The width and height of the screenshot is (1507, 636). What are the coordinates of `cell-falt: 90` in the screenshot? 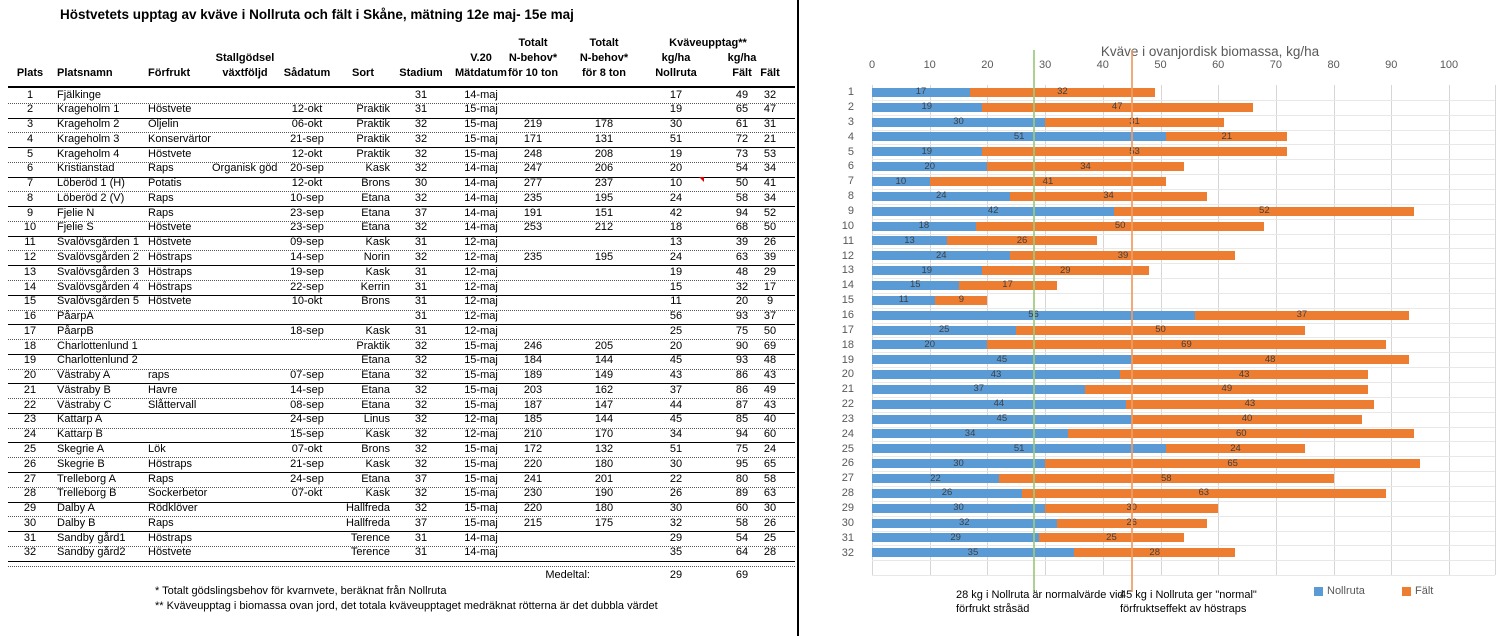 It's located at (742, 345).